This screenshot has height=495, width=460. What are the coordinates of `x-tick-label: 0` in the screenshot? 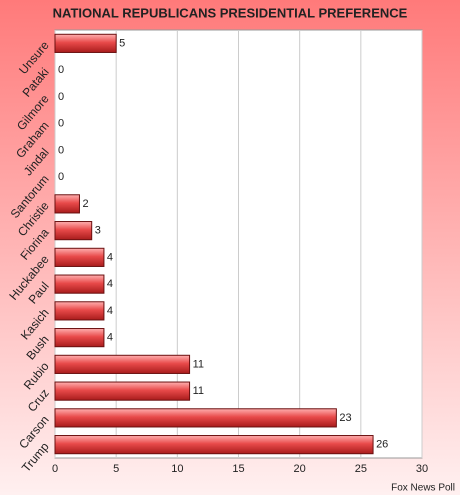 It's located at (55, 469).